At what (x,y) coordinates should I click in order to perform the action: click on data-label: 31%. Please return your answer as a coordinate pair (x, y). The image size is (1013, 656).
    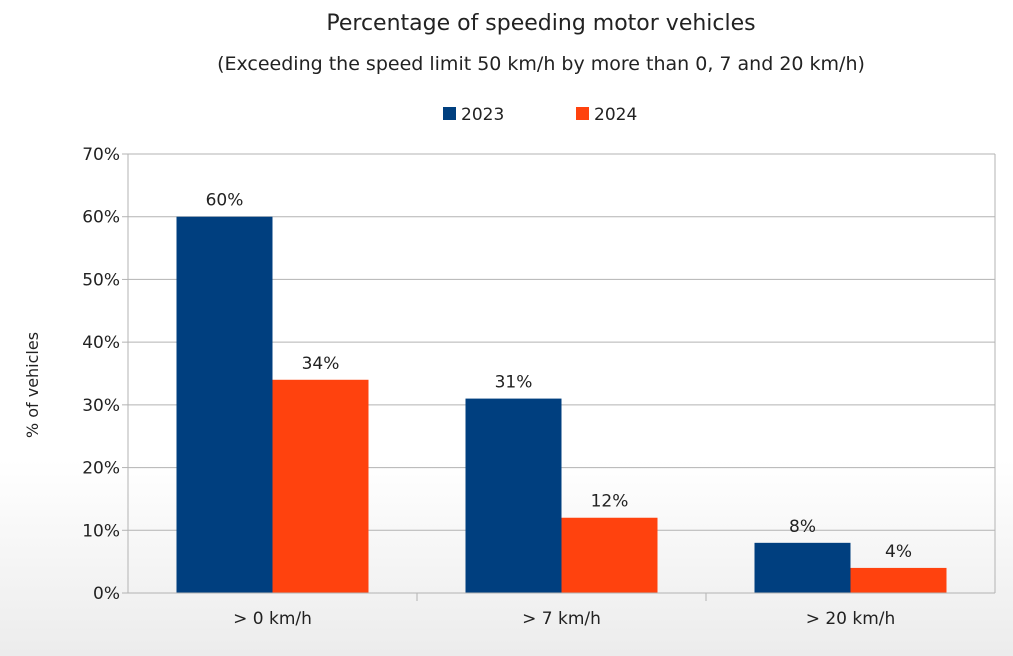
    Looking at the image, I should click on (514, 383).